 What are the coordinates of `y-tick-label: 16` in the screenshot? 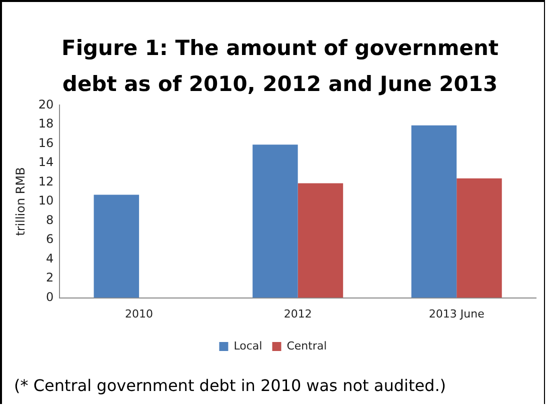 It's located at (46, 143).